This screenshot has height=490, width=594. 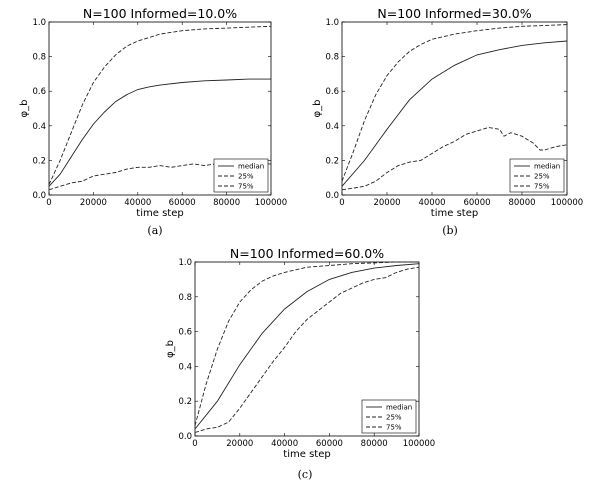 What do you see at coordinates (450, 230) in the screenshot?
I see `figure-caption: (b)` at bounding box center [450, 230].